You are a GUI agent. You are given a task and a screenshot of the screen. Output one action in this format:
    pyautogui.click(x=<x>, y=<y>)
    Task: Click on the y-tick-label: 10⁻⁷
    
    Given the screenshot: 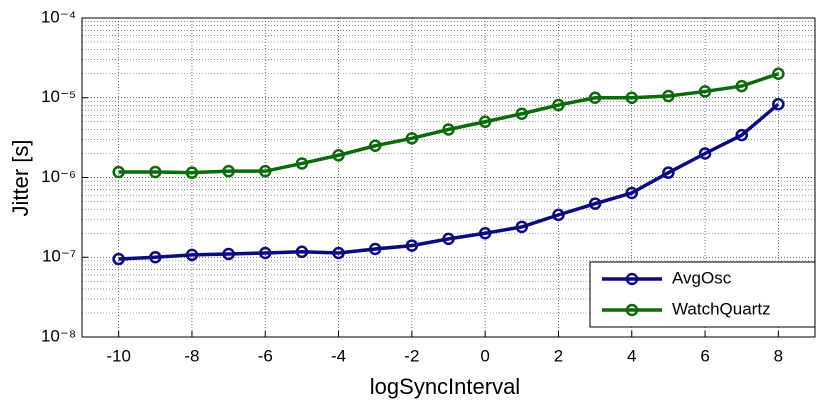 What is the action you would take?
    pyautogui.click(x=59, y=256)
    